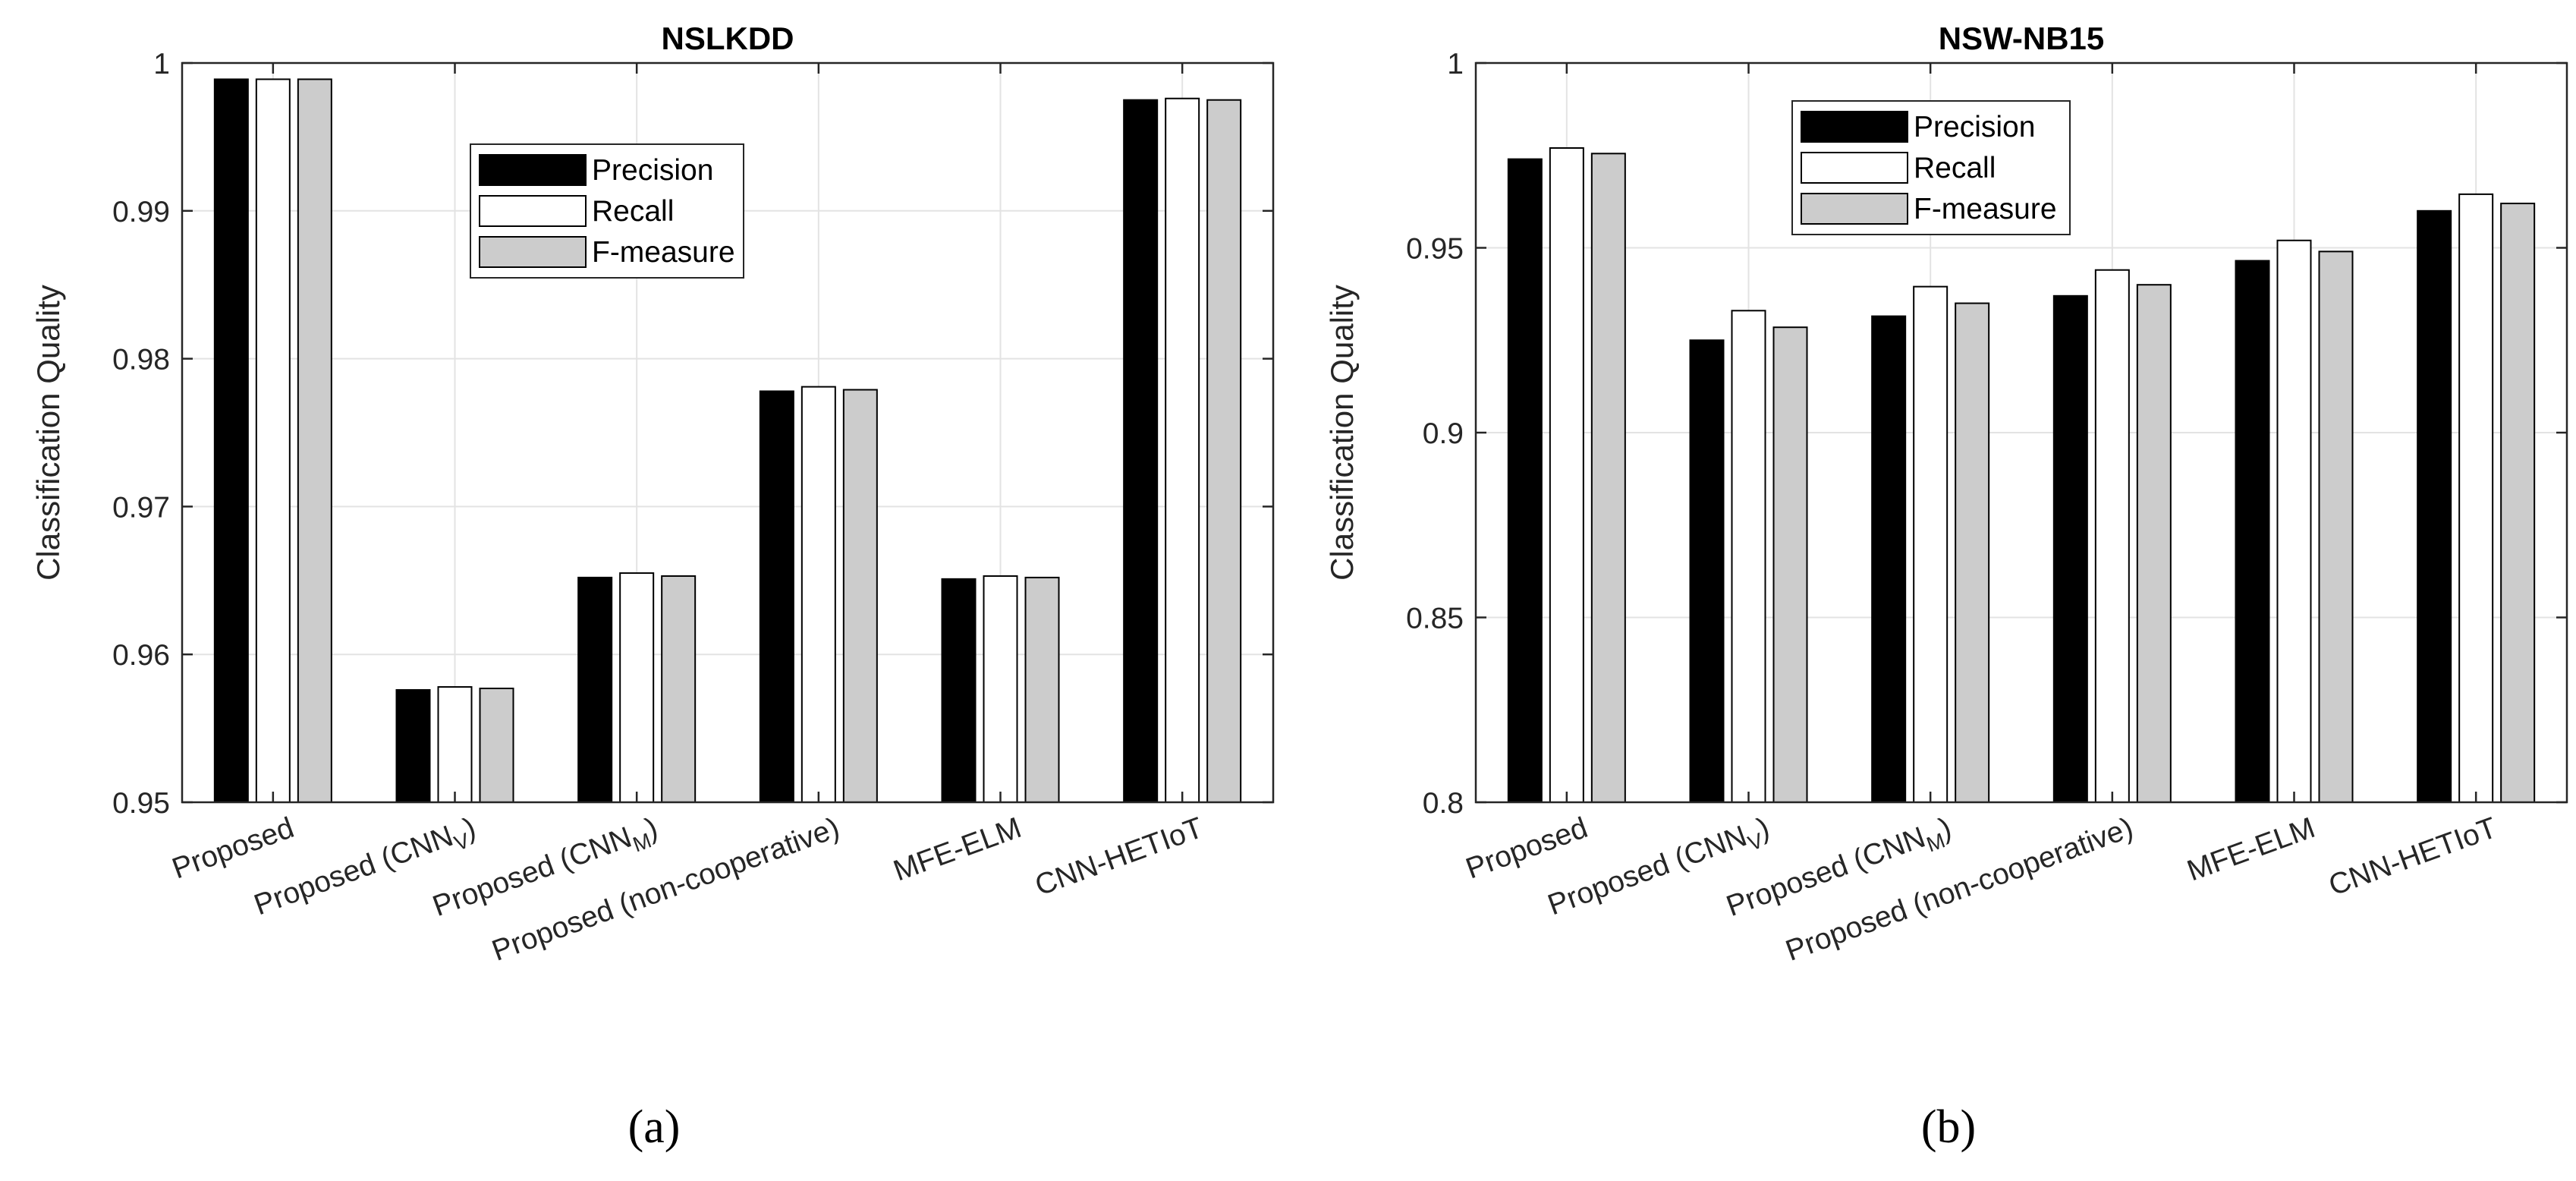 The image size is (2576, 1181). What do you see at coordinates (141, 360) in the screenshot?
I see `y-tick-label: 0.98` at bounding box center [141, 360].